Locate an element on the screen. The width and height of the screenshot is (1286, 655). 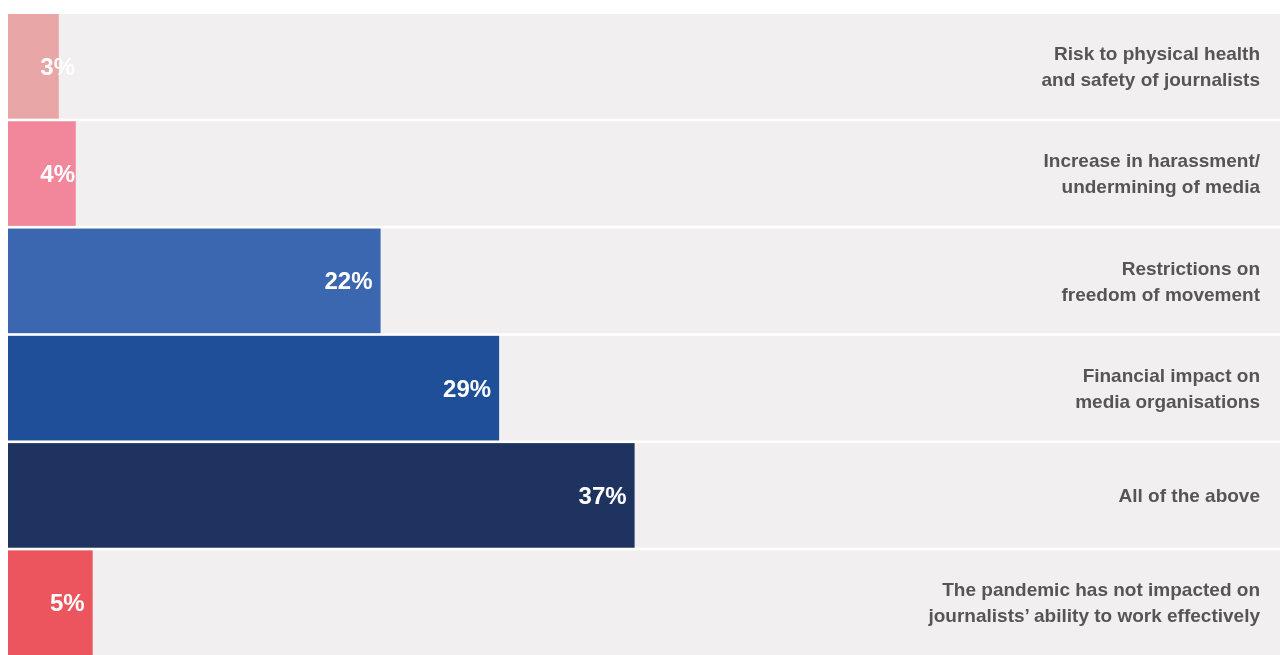
data-label: 29% is located at coordinates (467, 388).